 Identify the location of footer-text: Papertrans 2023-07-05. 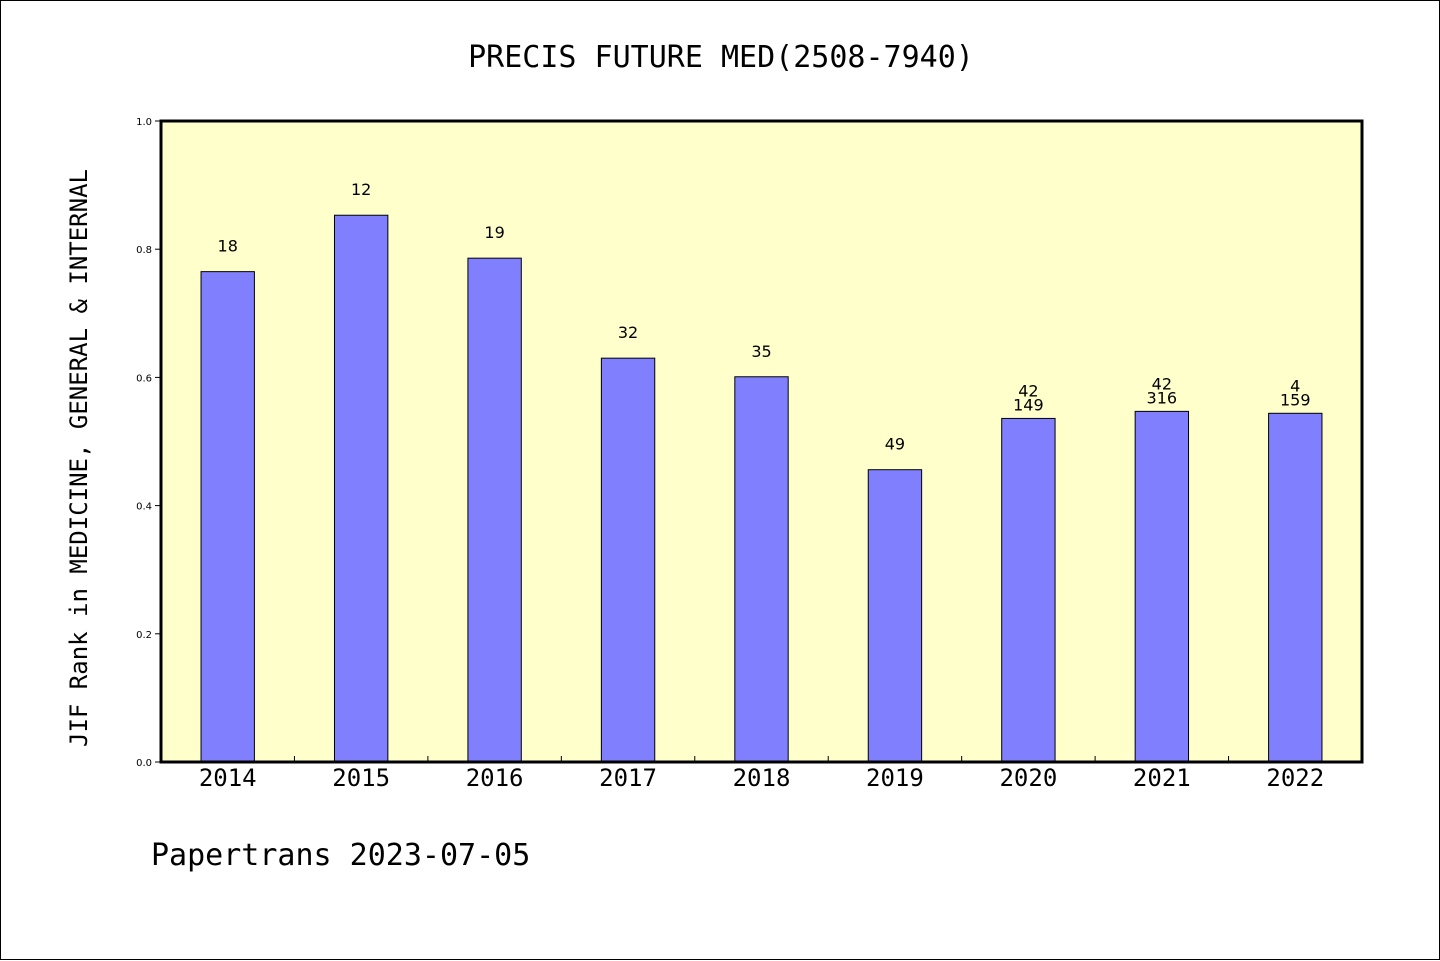
(340, 855).